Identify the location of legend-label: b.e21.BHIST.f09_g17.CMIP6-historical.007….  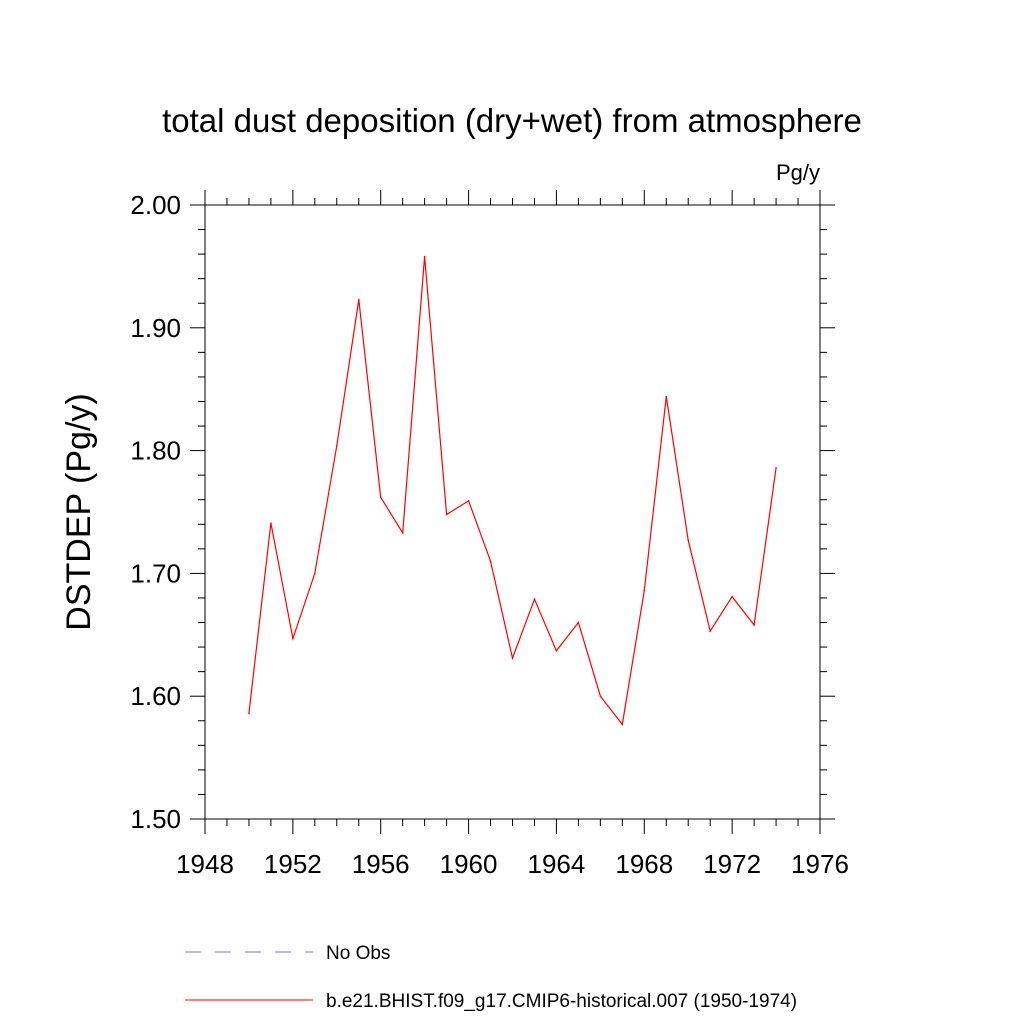
(561, 1001).